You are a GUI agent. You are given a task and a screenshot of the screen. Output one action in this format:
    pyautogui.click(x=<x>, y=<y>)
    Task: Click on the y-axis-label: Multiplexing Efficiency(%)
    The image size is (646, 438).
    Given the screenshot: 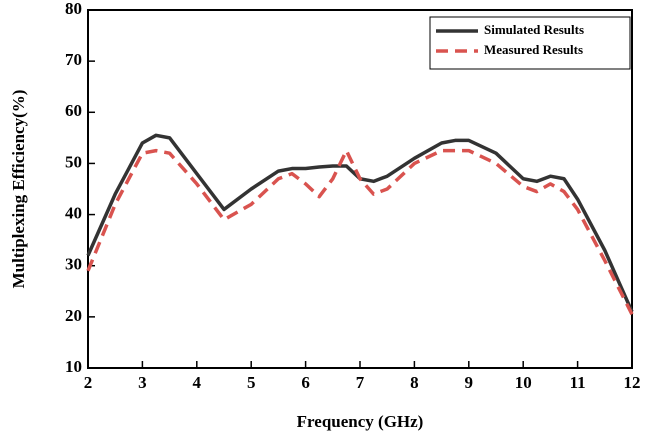 What is the action you would take?
    pyautogui.click(x=18, y=189)
    